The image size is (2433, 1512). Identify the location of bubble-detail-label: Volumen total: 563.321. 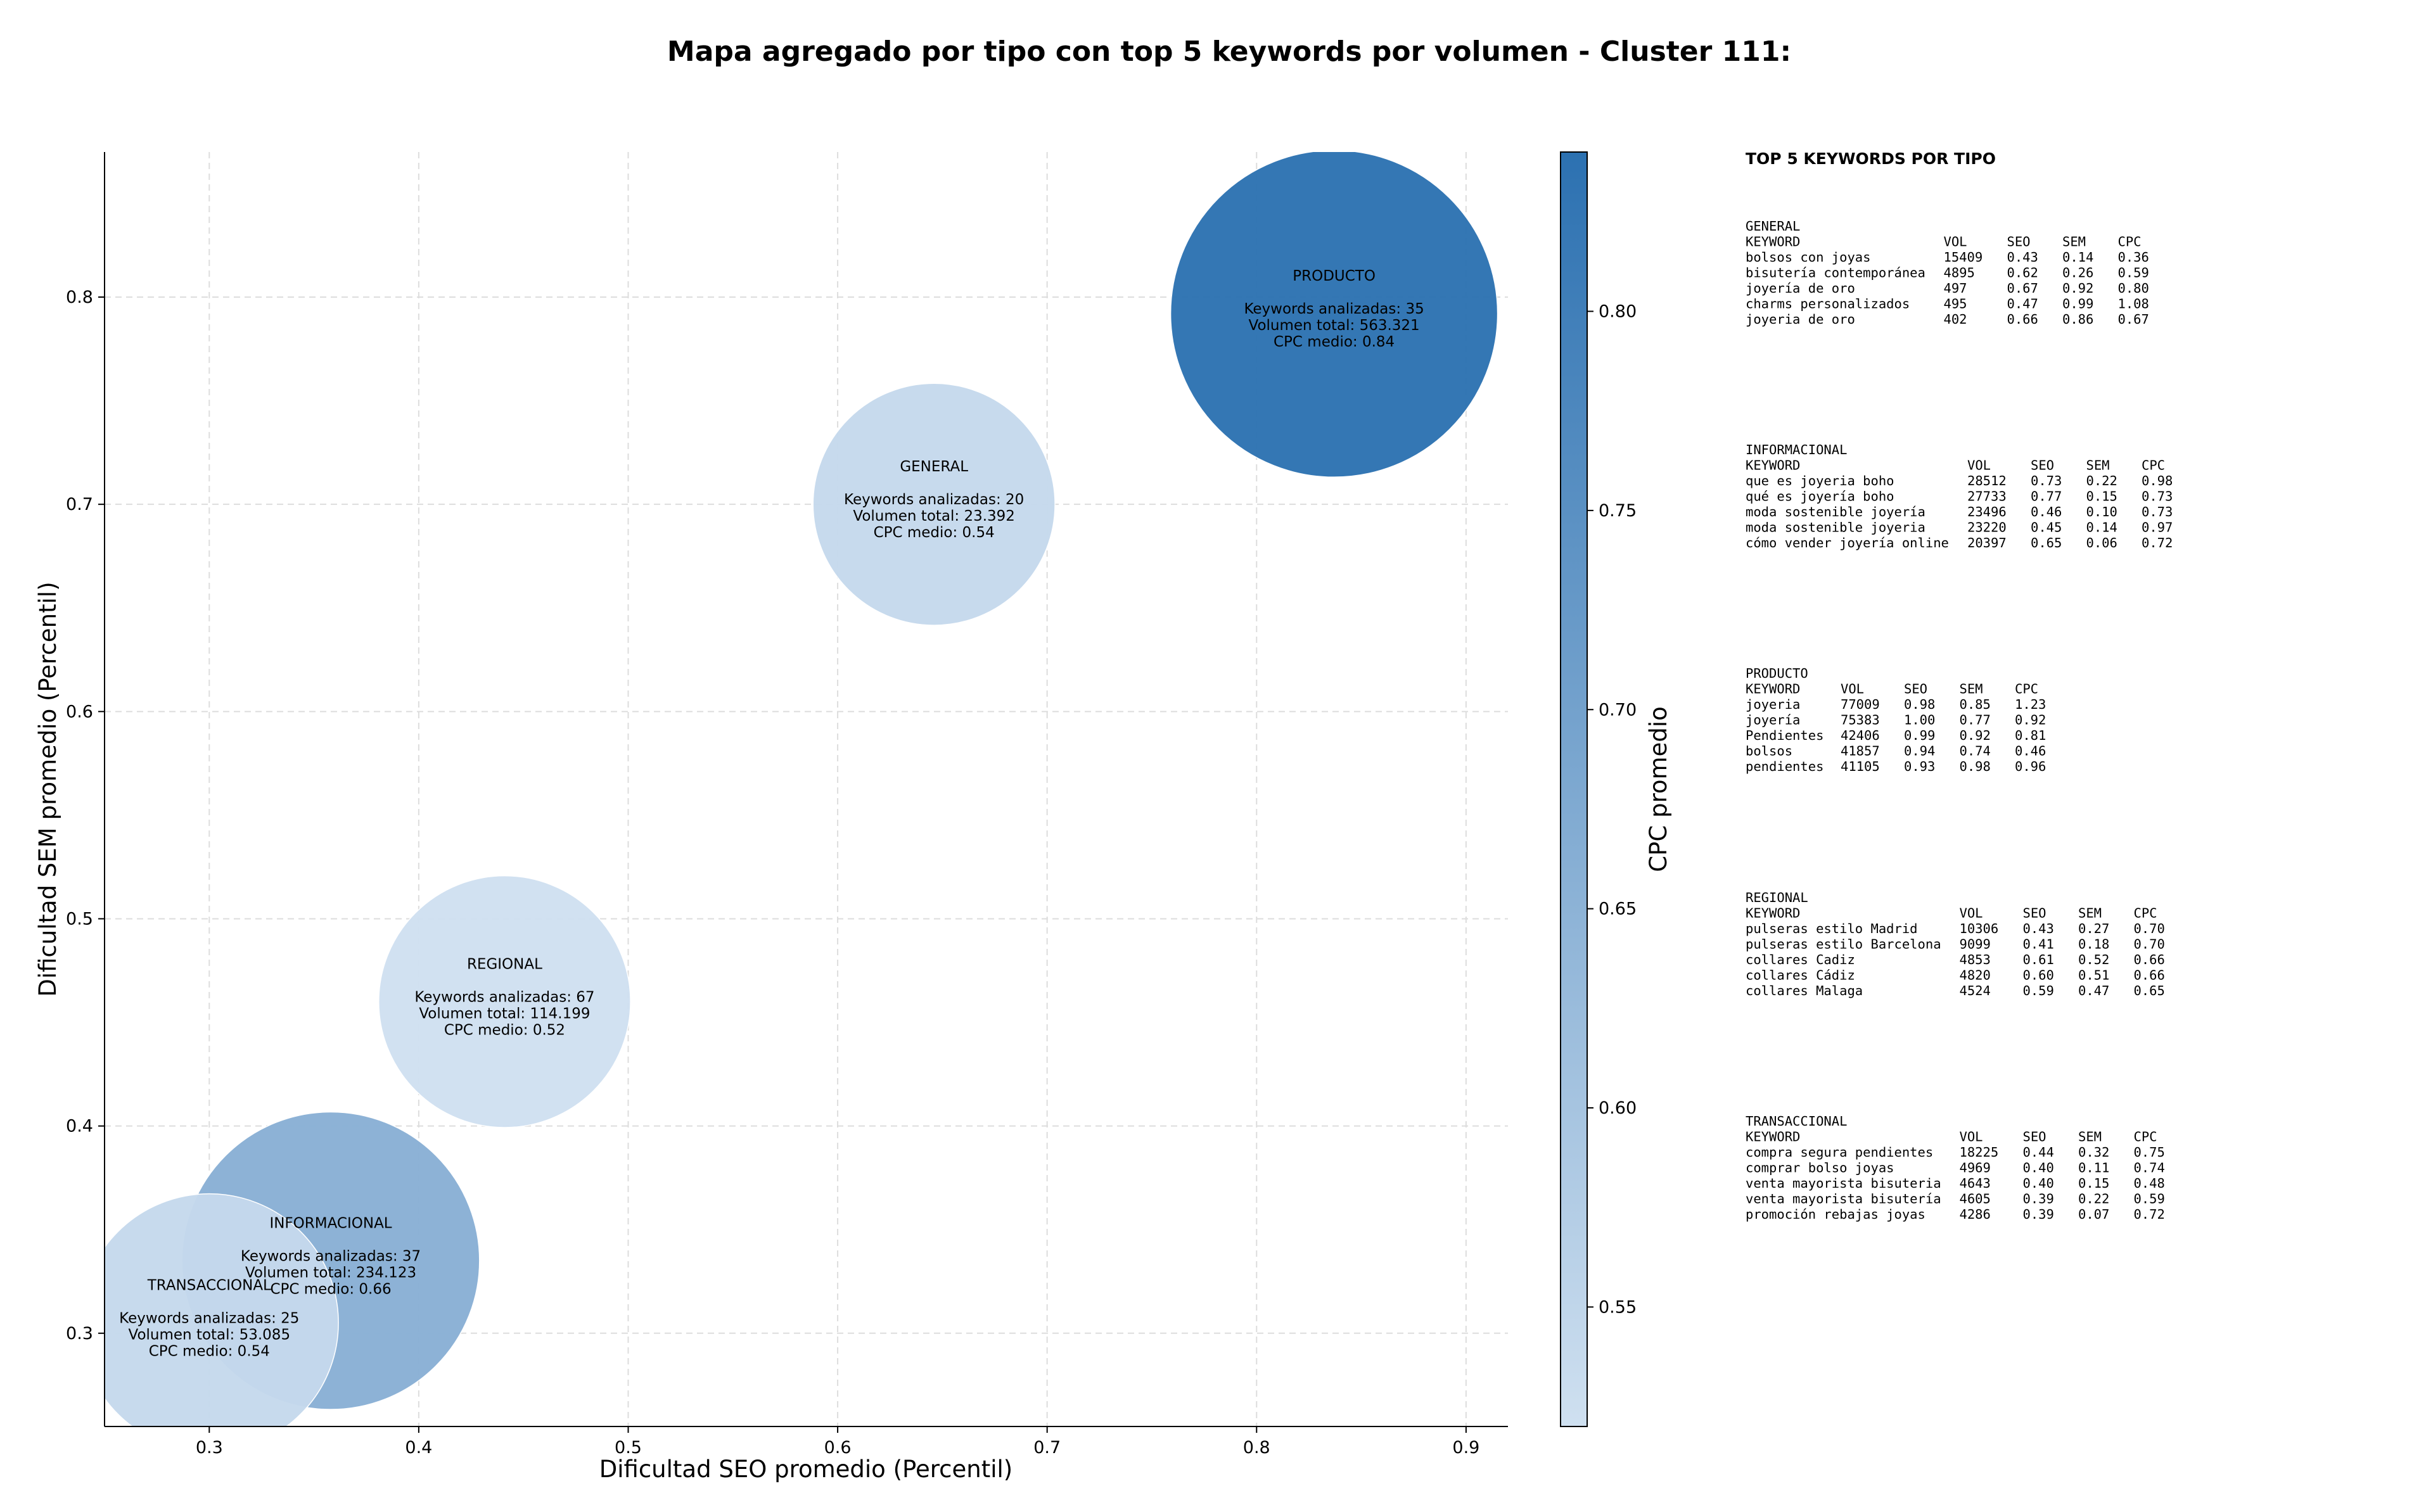
(1334, 325).